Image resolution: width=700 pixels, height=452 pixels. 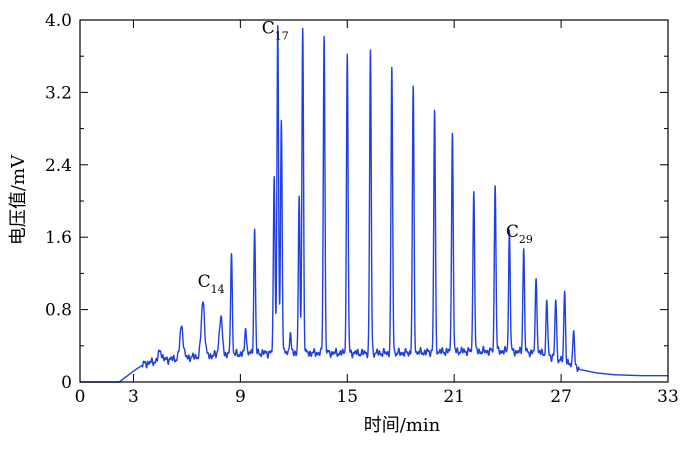 What do you see at coordinates (561, 397) in the screenshot?
I see `x-tick-label: 27` at bounding box center [561, 397].